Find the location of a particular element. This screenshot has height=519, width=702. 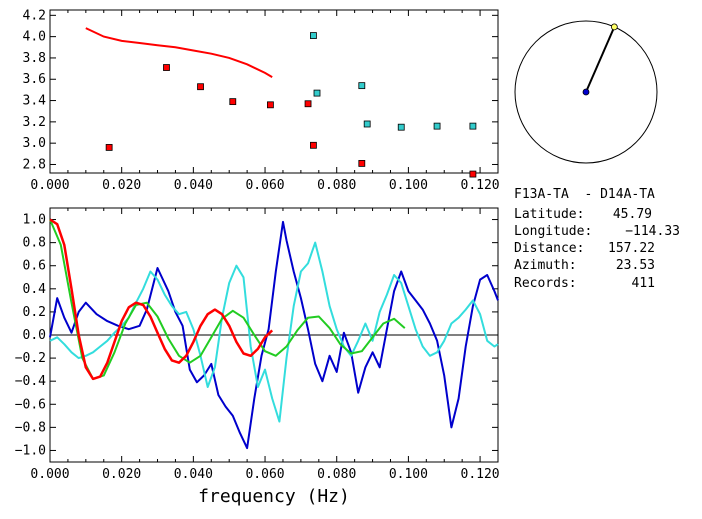

info-latitude-label: Latitude: is located at coordinates (549, 214).